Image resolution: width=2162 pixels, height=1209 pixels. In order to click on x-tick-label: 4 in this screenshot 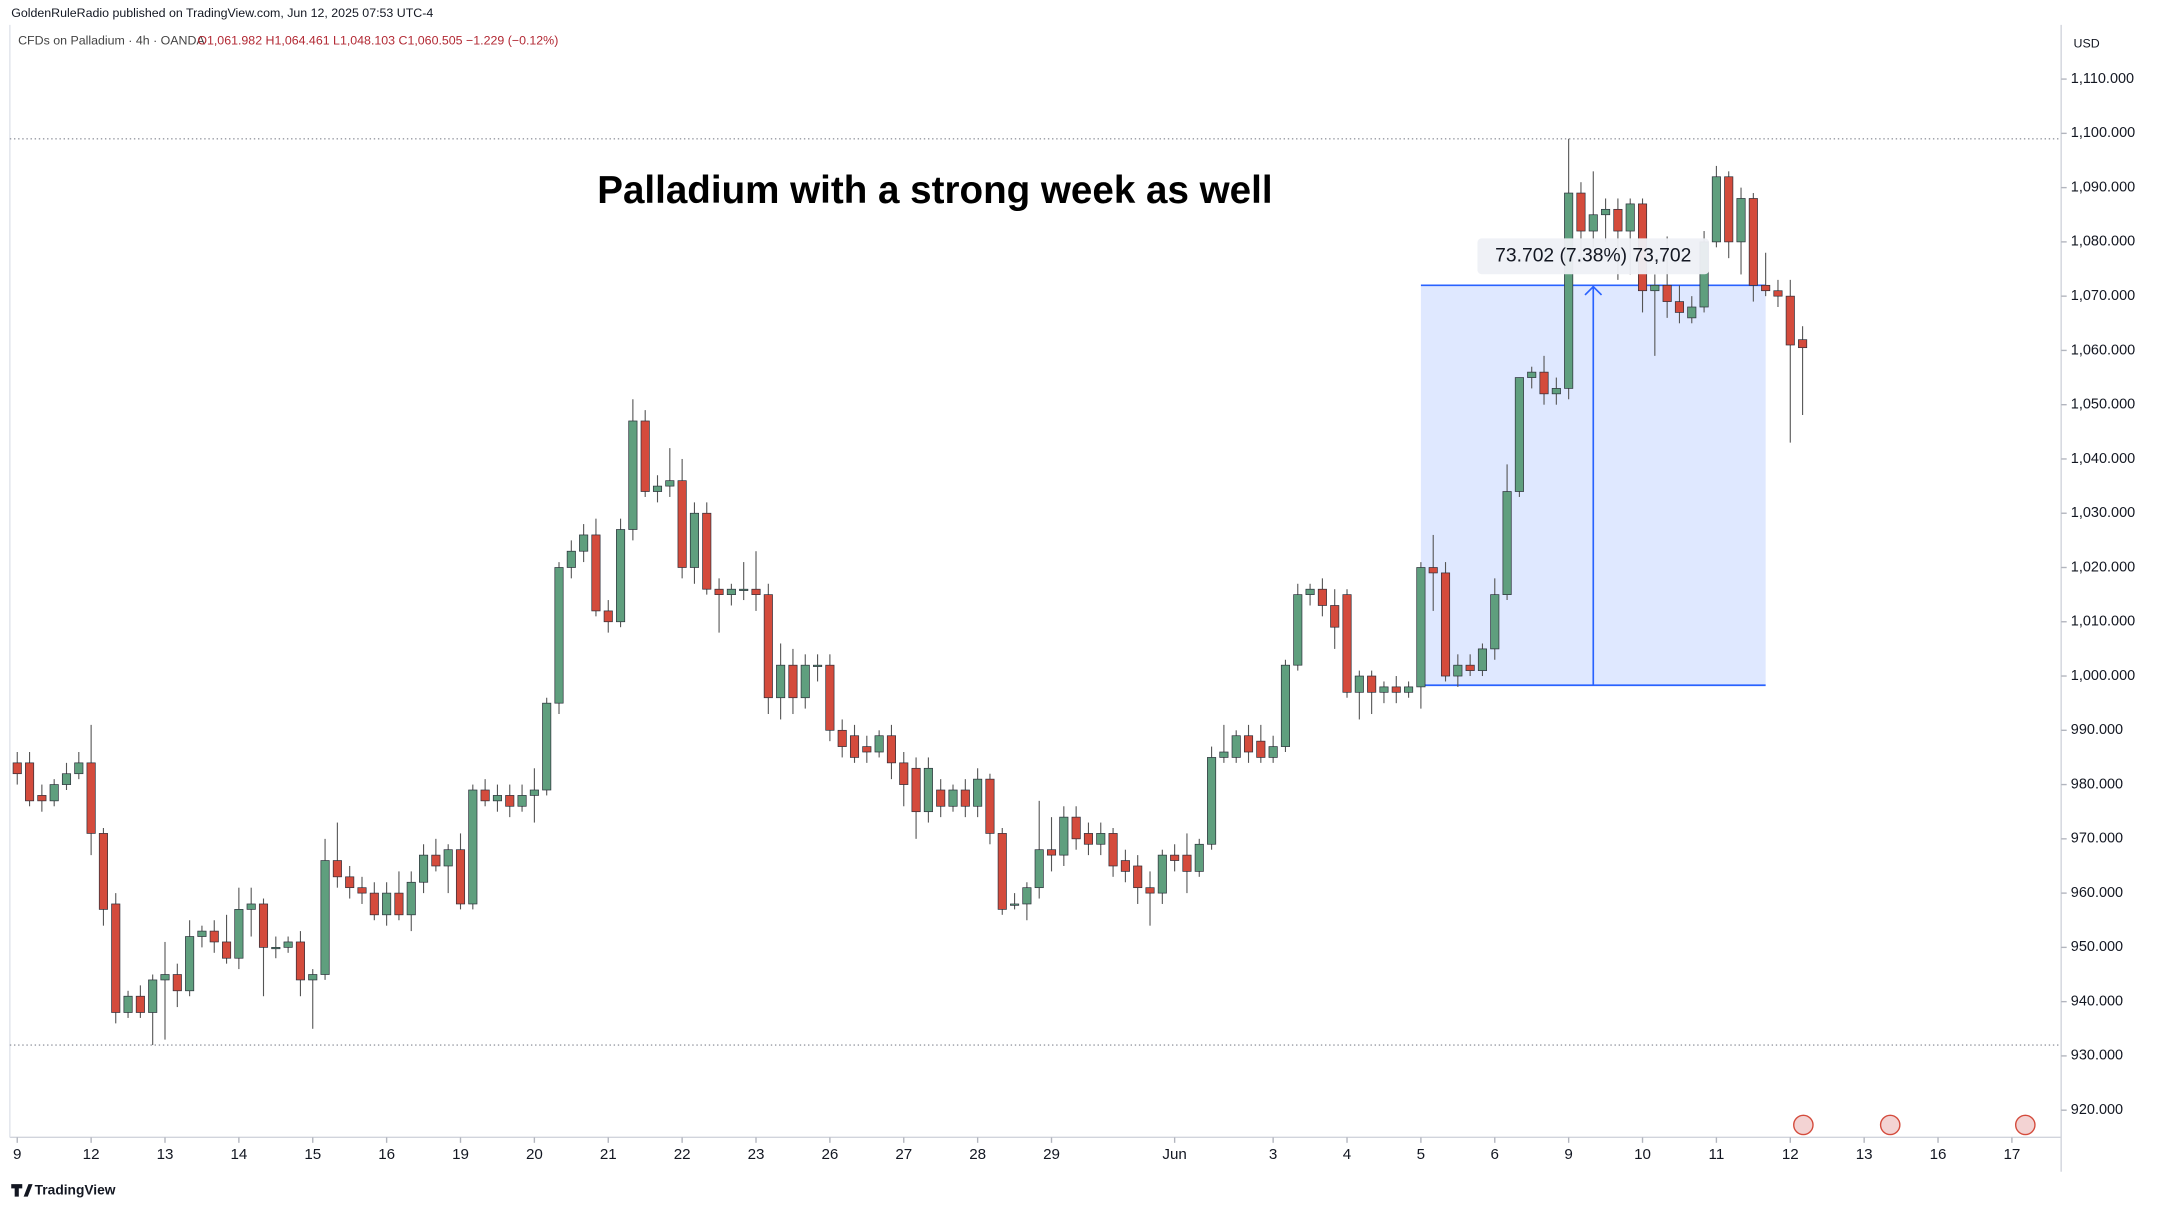, I will do `click(1347, 1154)`.